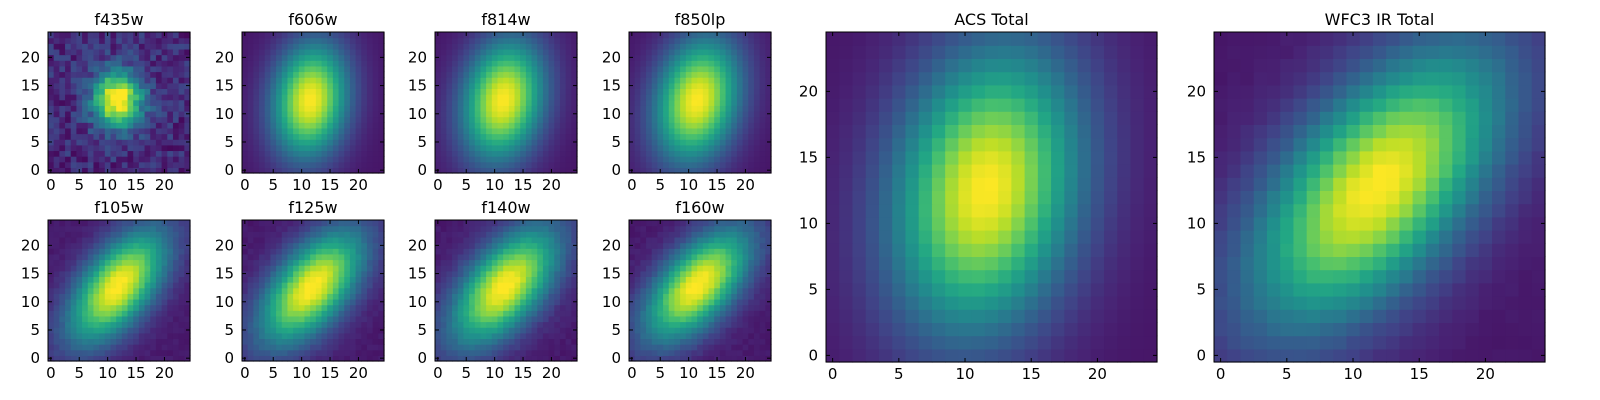 This screenshot has width=1600, height=400. I want to click on x-tick-label: 5, so click(273, 185).